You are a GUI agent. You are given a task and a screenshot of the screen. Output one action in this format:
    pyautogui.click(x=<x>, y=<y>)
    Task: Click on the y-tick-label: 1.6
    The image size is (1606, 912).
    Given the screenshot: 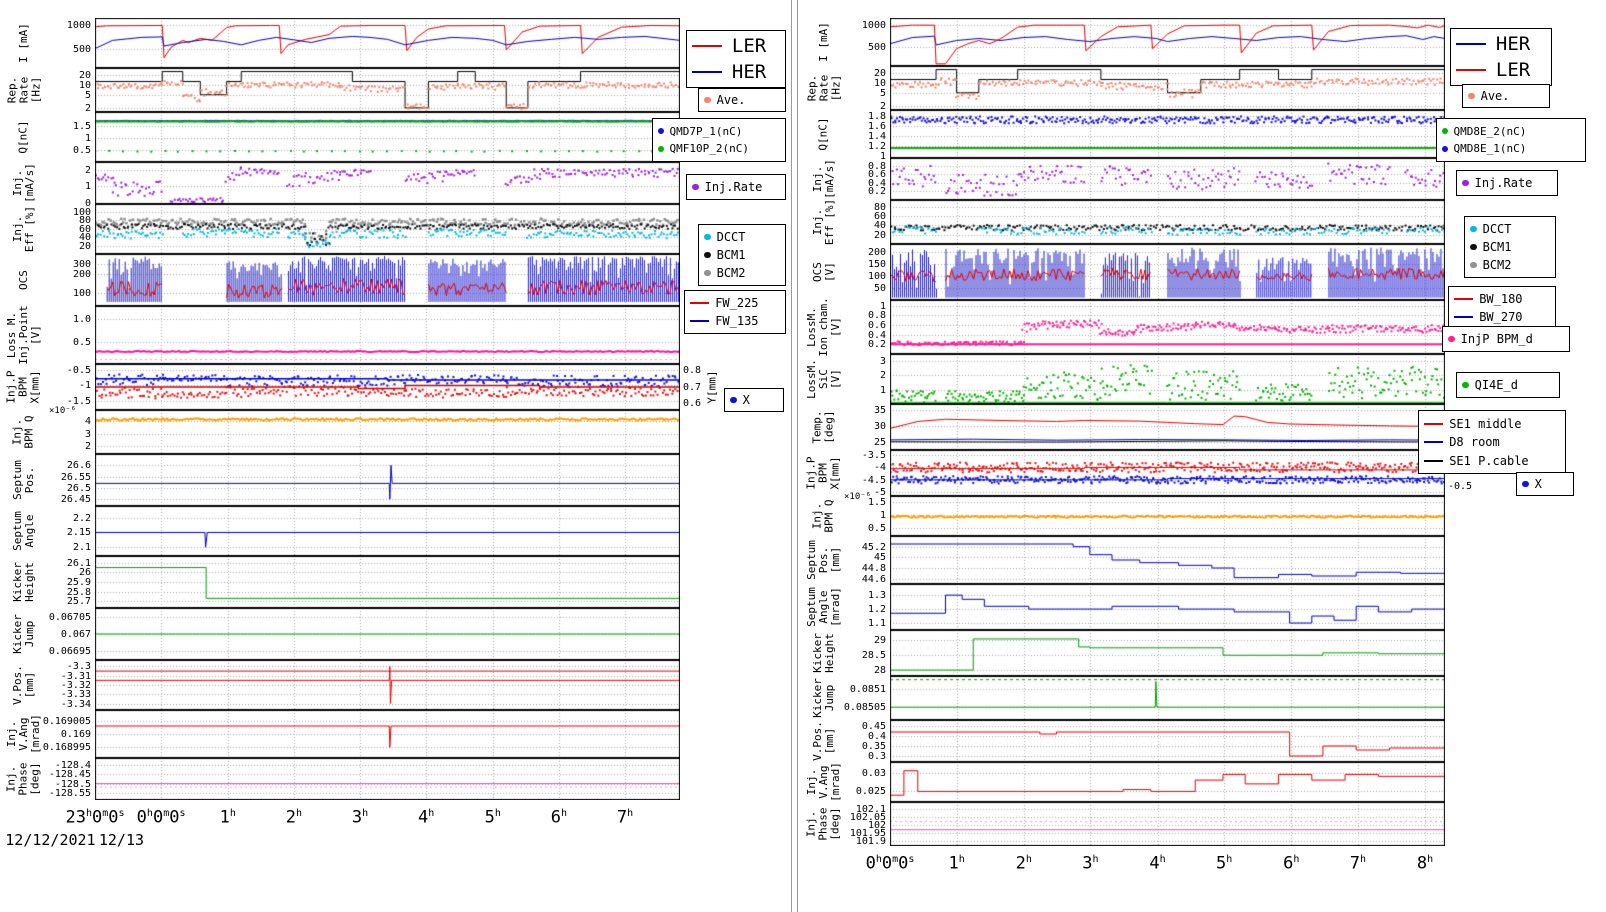 What is the action you would take?
    pyautogui.click(x=876, y=126)
    